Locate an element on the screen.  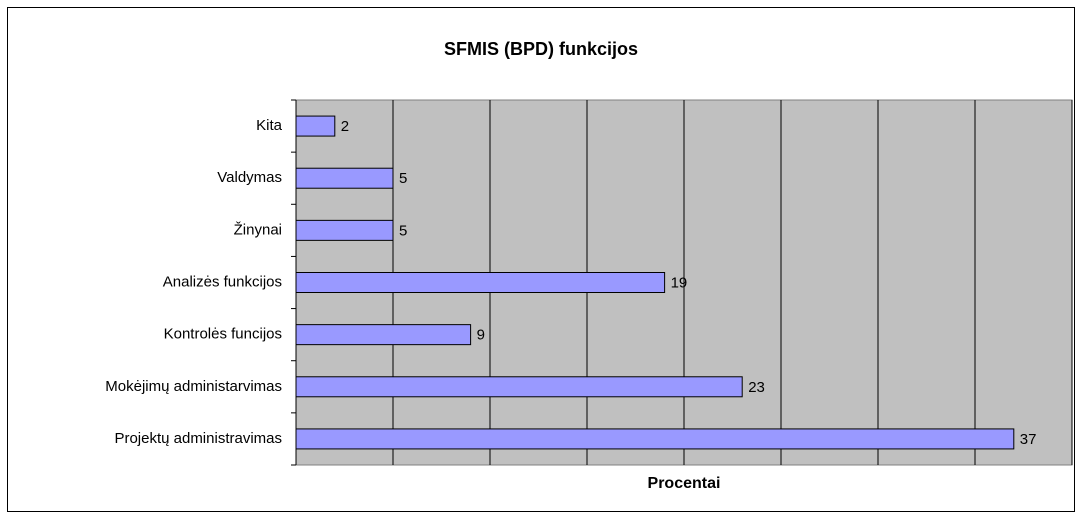
y-tick-label: Kontrolės funcijos is located at coordinates (223, 334).